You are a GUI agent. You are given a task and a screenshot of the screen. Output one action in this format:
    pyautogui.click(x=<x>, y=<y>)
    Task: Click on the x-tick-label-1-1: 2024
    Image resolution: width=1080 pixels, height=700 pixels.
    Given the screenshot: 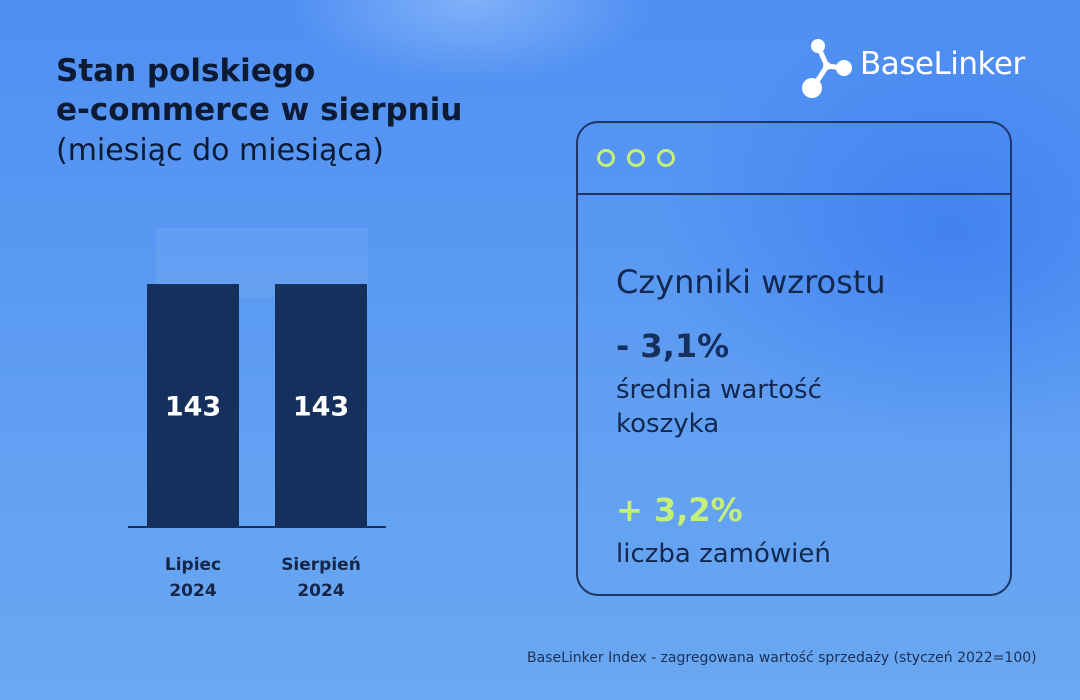 What is the action you would take?
    pyautogui.click(x=320, y=591)
    